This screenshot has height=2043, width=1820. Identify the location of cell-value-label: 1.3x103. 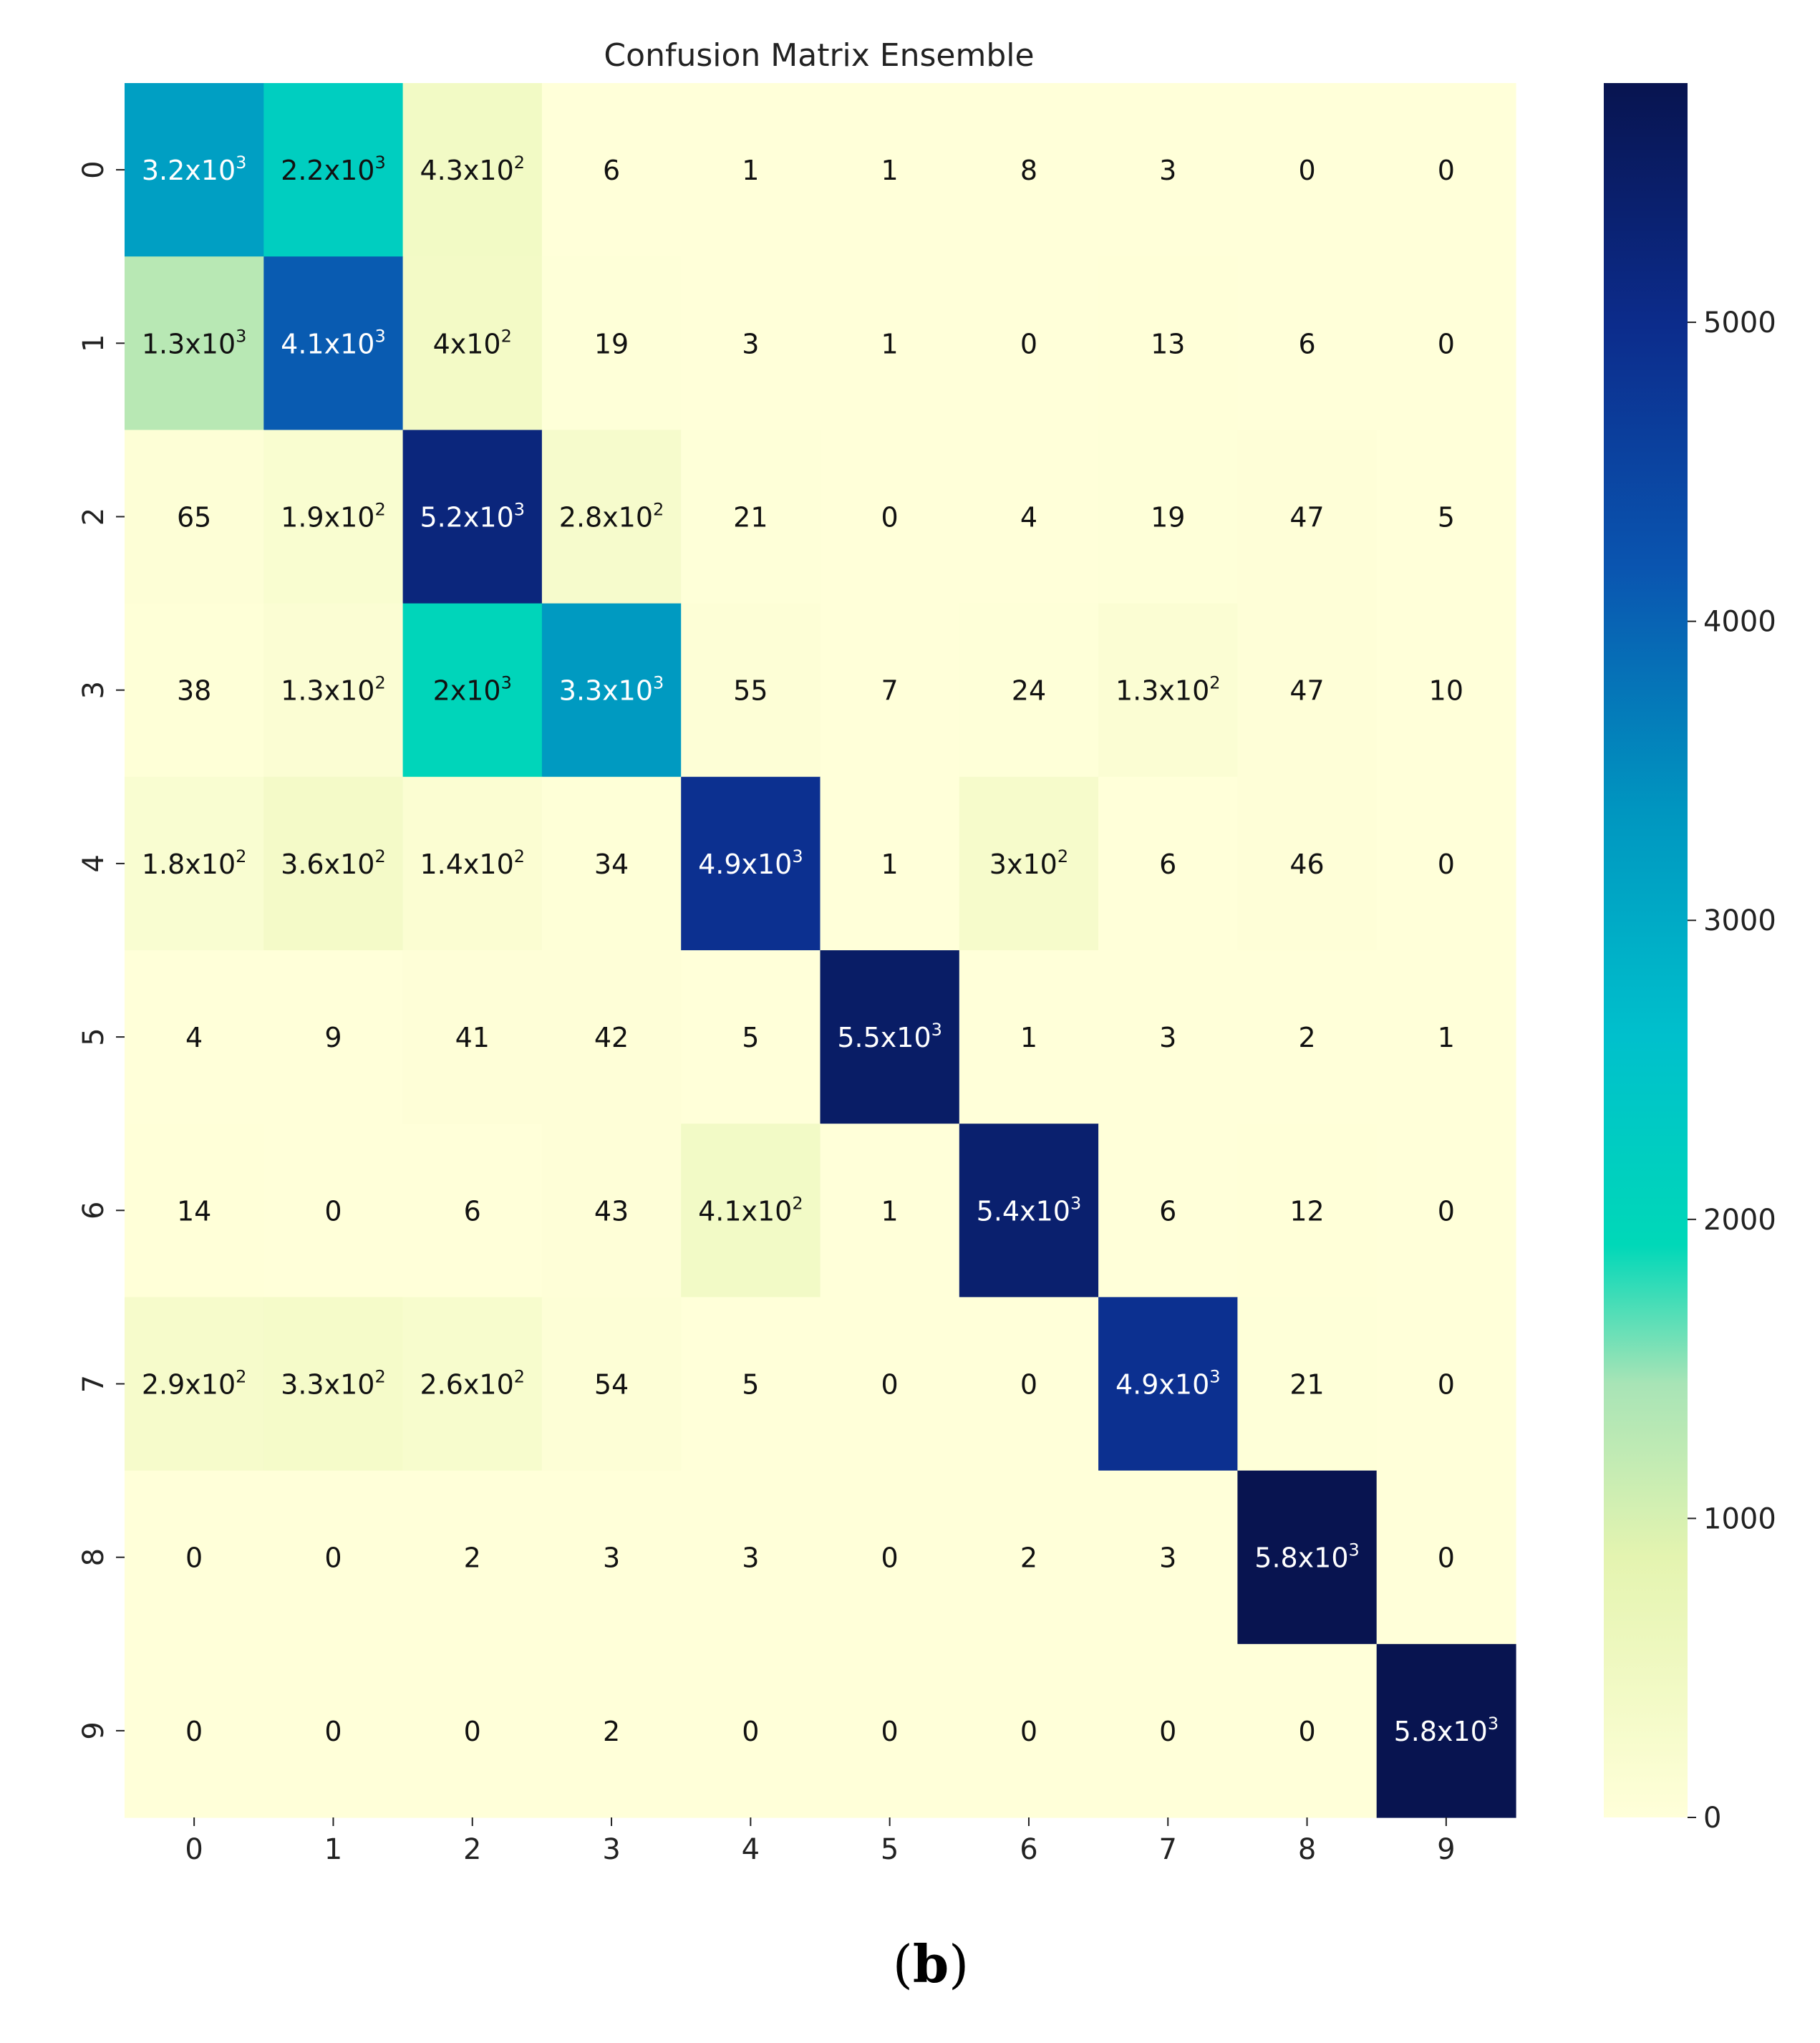
(194, 342).